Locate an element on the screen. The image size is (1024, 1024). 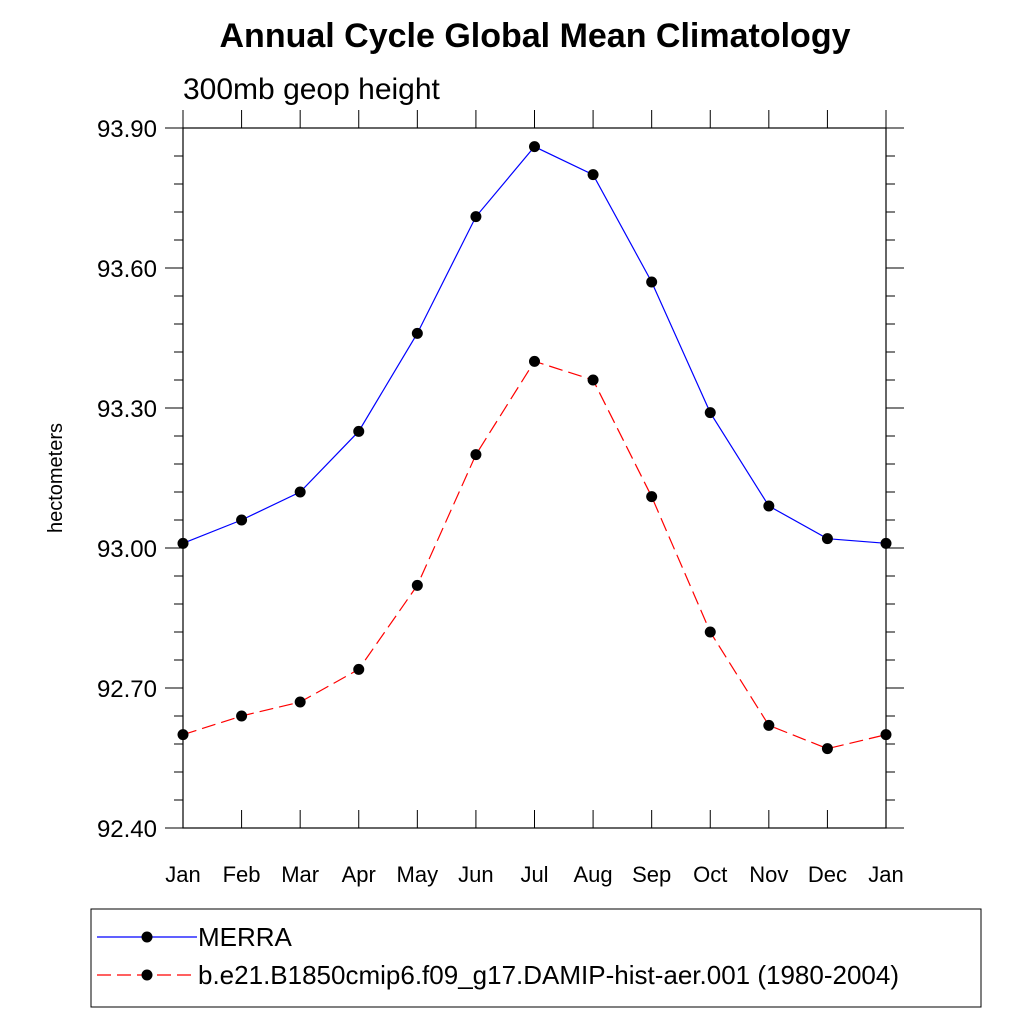
legend-box is located at coordinates (536, 958).